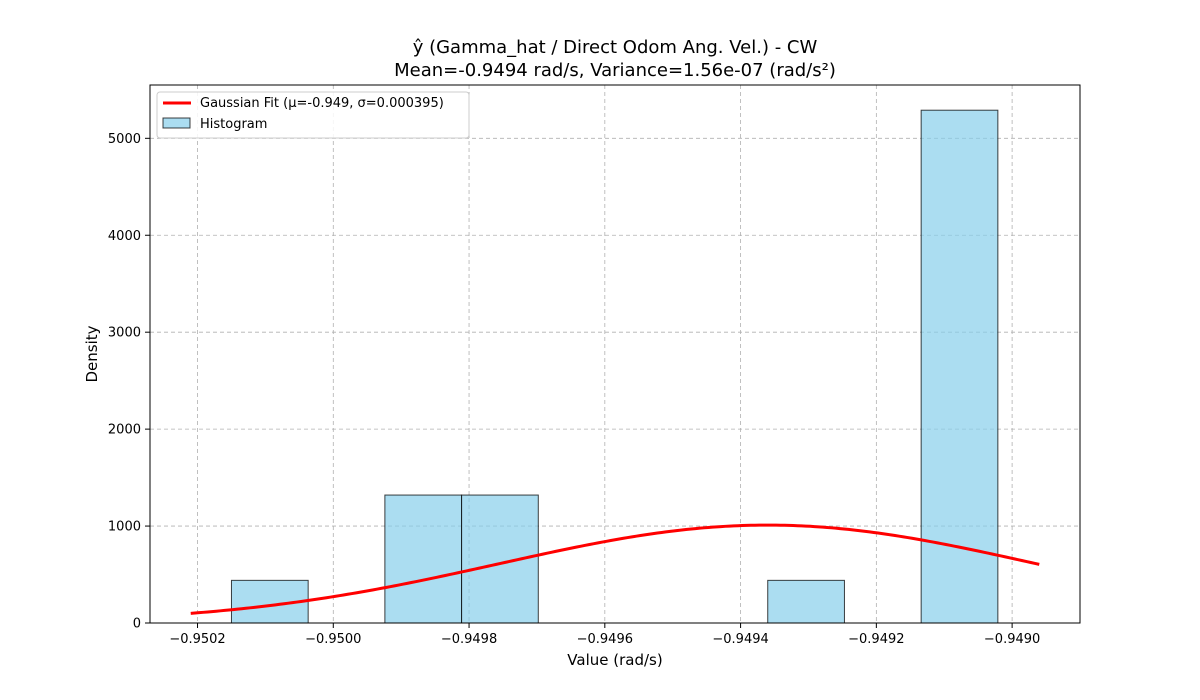 The width and height of the screenshot is (1200, 700). I want to click on gaussian-fit-line, so click(615, 569).